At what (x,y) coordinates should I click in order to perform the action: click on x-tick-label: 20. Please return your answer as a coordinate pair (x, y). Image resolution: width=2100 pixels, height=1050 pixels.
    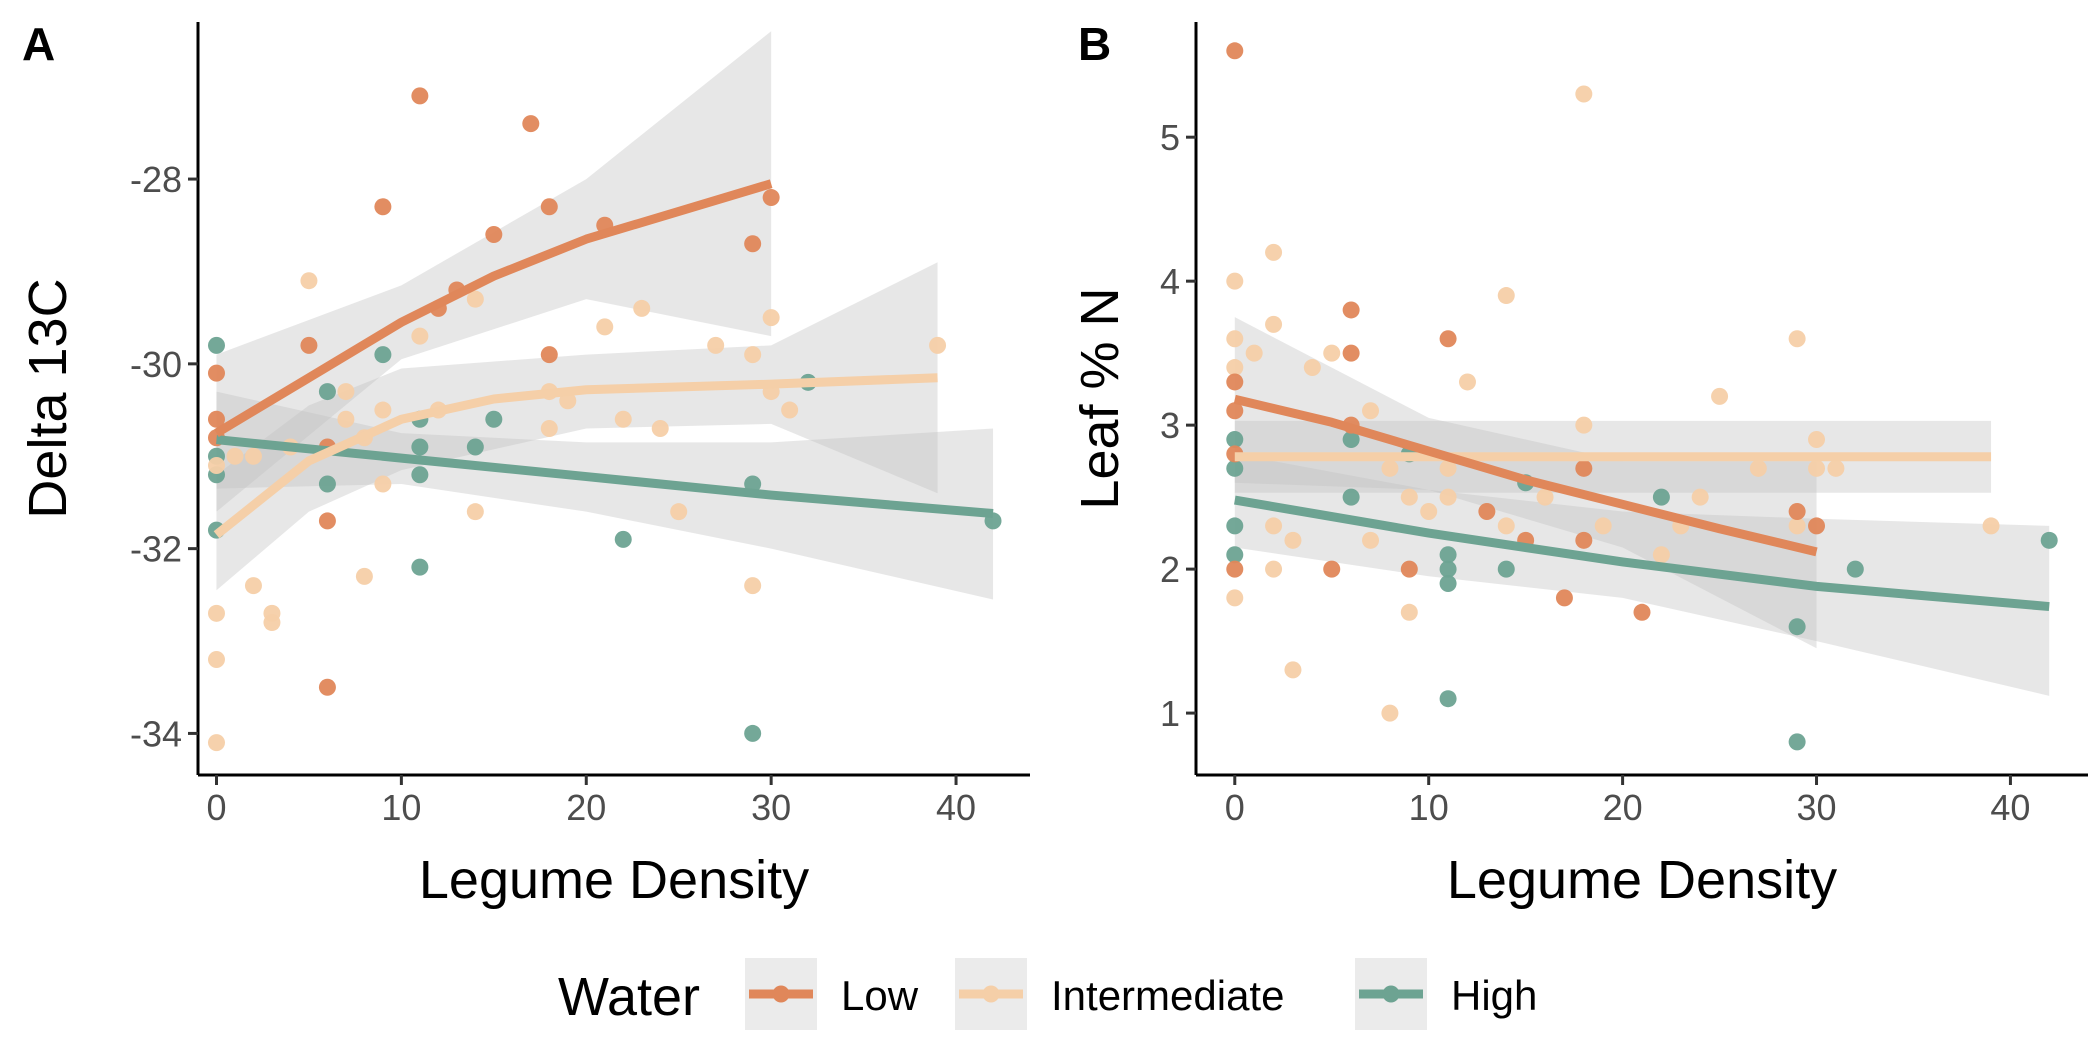
    Looking at the image, I should click on (586, 807).